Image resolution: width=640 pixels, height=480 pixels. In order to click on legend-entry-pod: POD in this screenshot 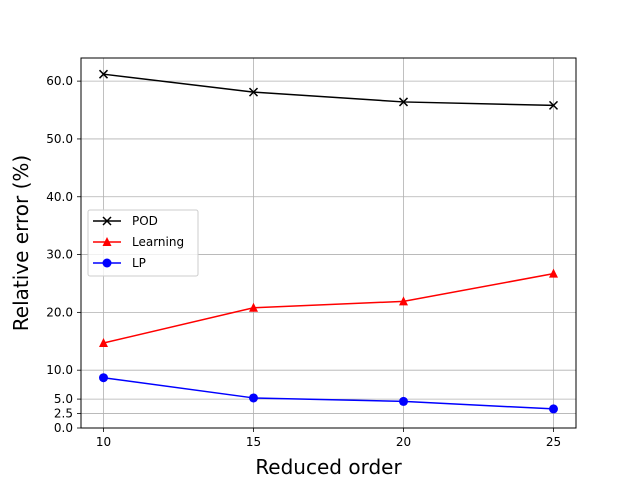, I will do `click(125, 221)`.